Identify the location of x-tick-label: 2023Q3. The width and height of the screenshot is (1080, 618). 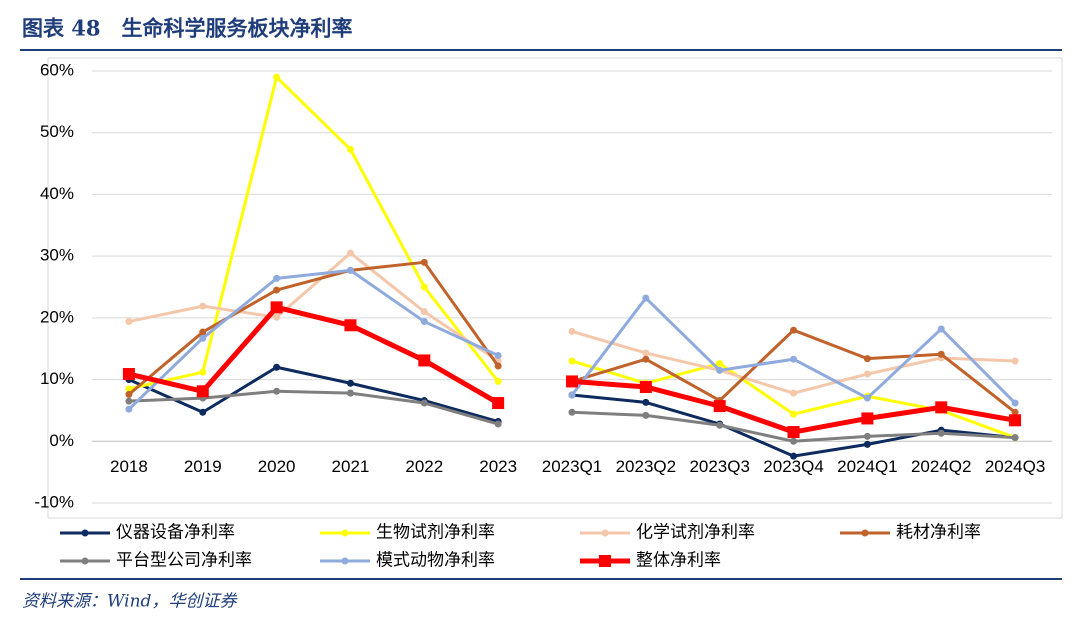
(719, 466).